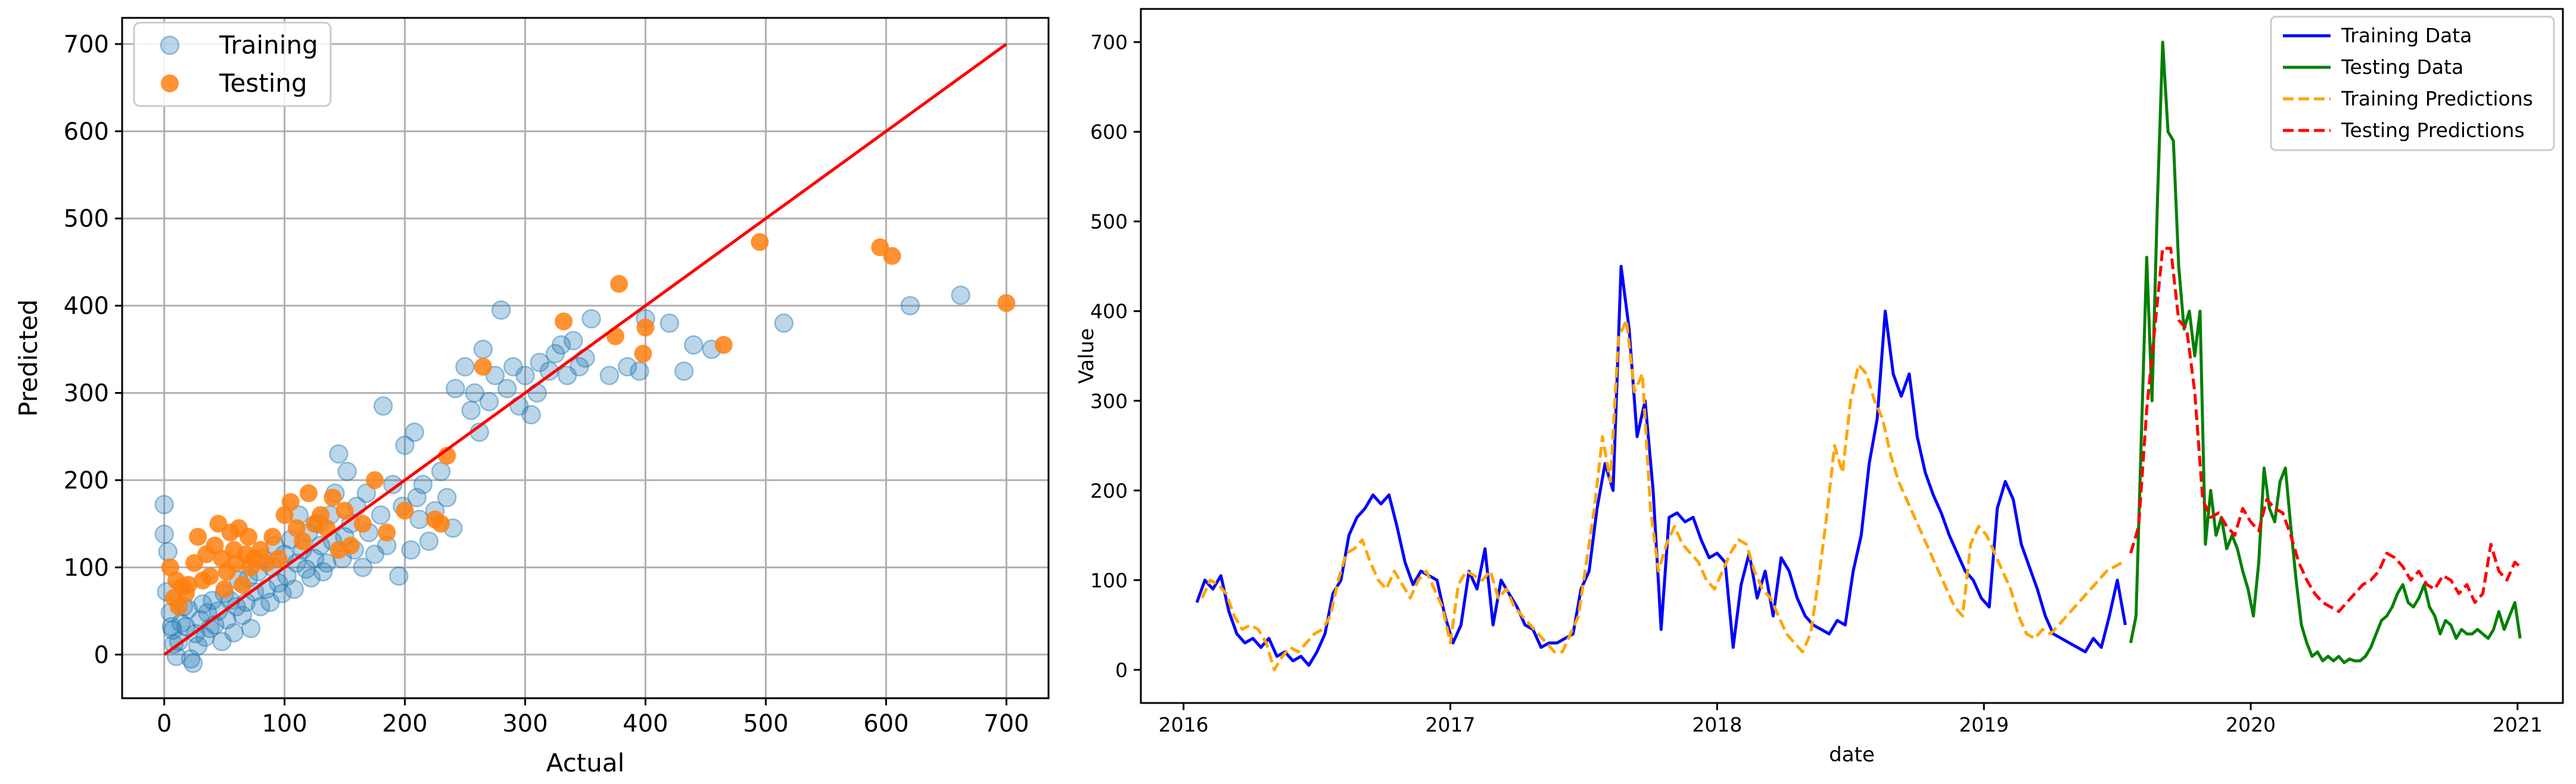 This screenshot has width=2576, height=784. I want to click on time-series-y-ticks: 0 100 200 300 400 500 600 700, so click(1115, 356).